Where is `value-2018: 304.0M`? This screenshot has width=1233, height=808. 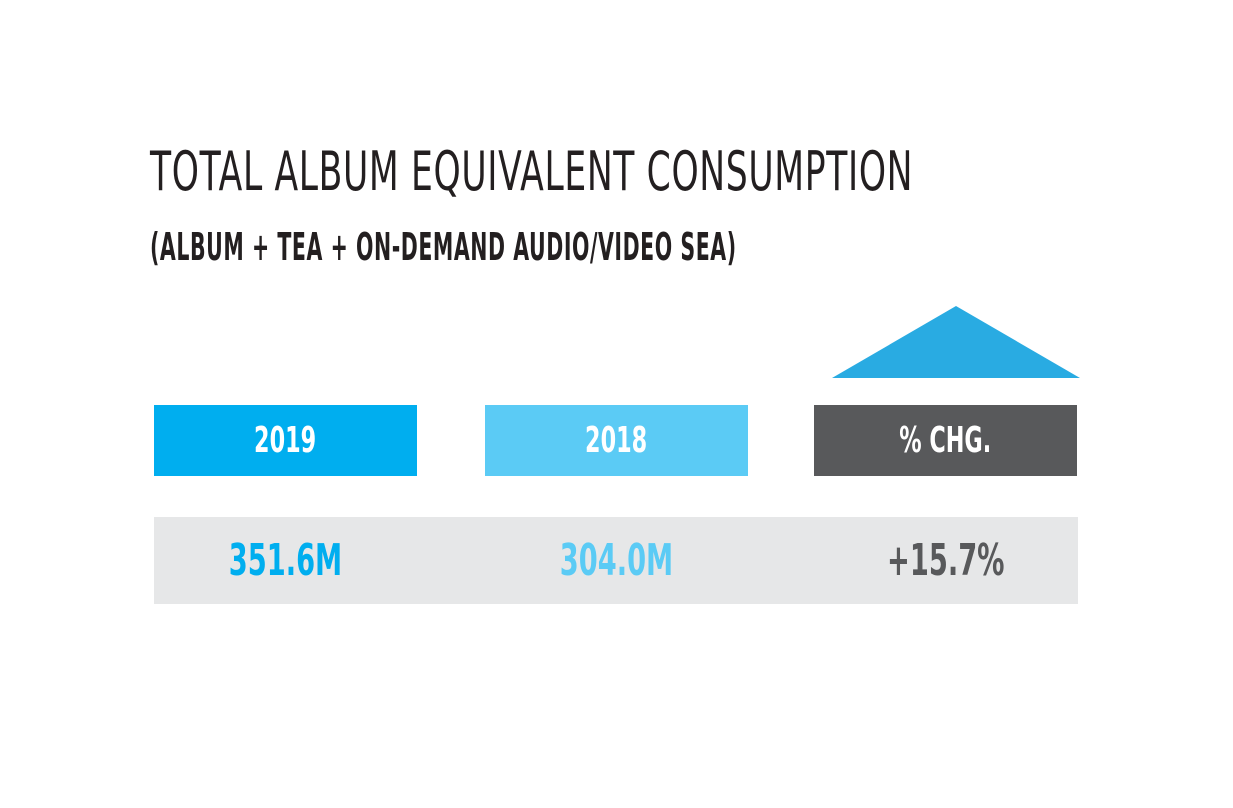
value-2018: 304.0M is located at coordinates (616, 560).